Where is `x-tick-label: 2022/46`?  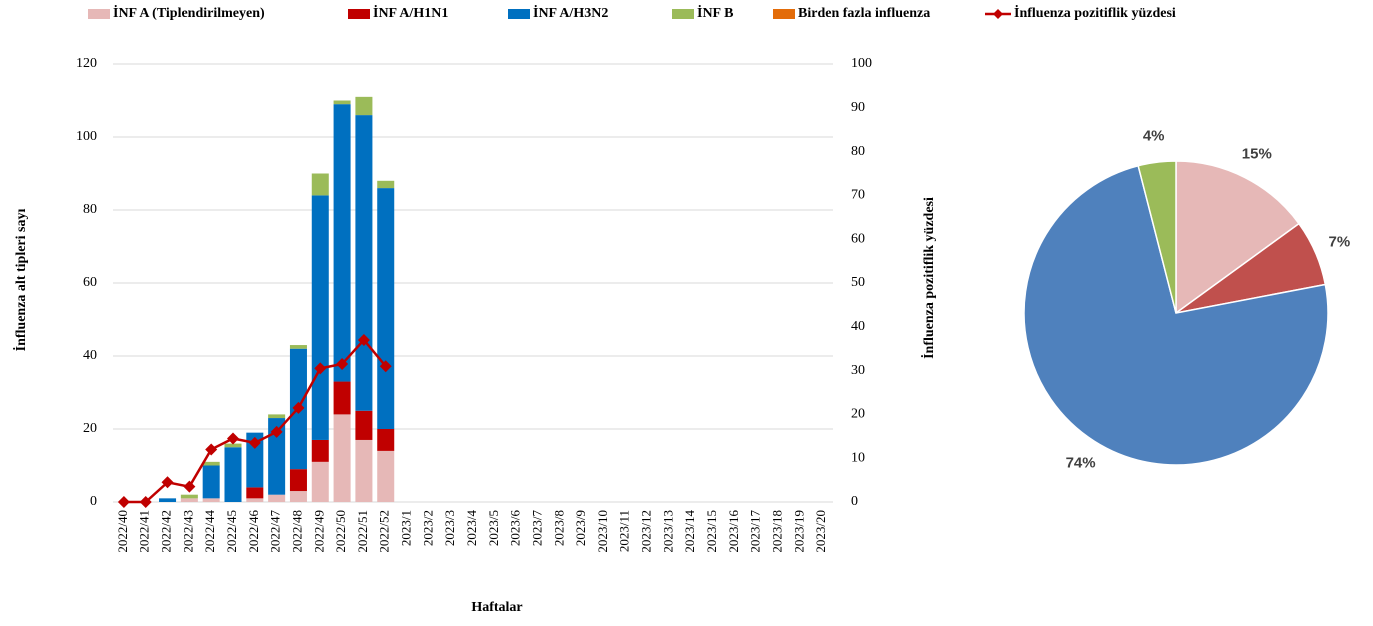
x-tick-label: 2022/46 is located at coordinates (253, 531).